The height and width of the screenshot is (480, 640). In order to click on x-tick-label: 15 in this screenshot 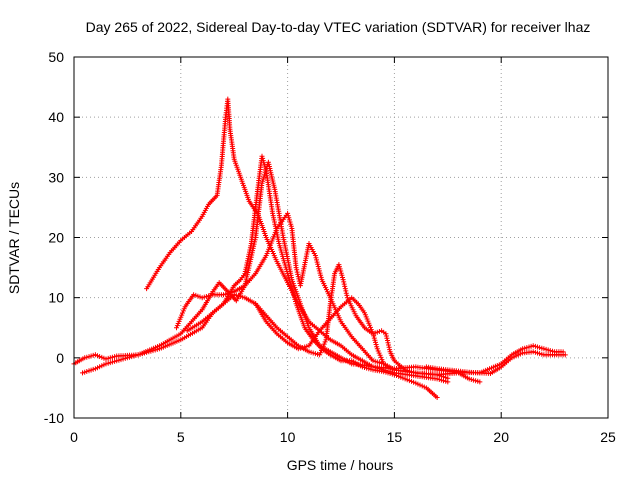, I will do `click(395, 437)`.